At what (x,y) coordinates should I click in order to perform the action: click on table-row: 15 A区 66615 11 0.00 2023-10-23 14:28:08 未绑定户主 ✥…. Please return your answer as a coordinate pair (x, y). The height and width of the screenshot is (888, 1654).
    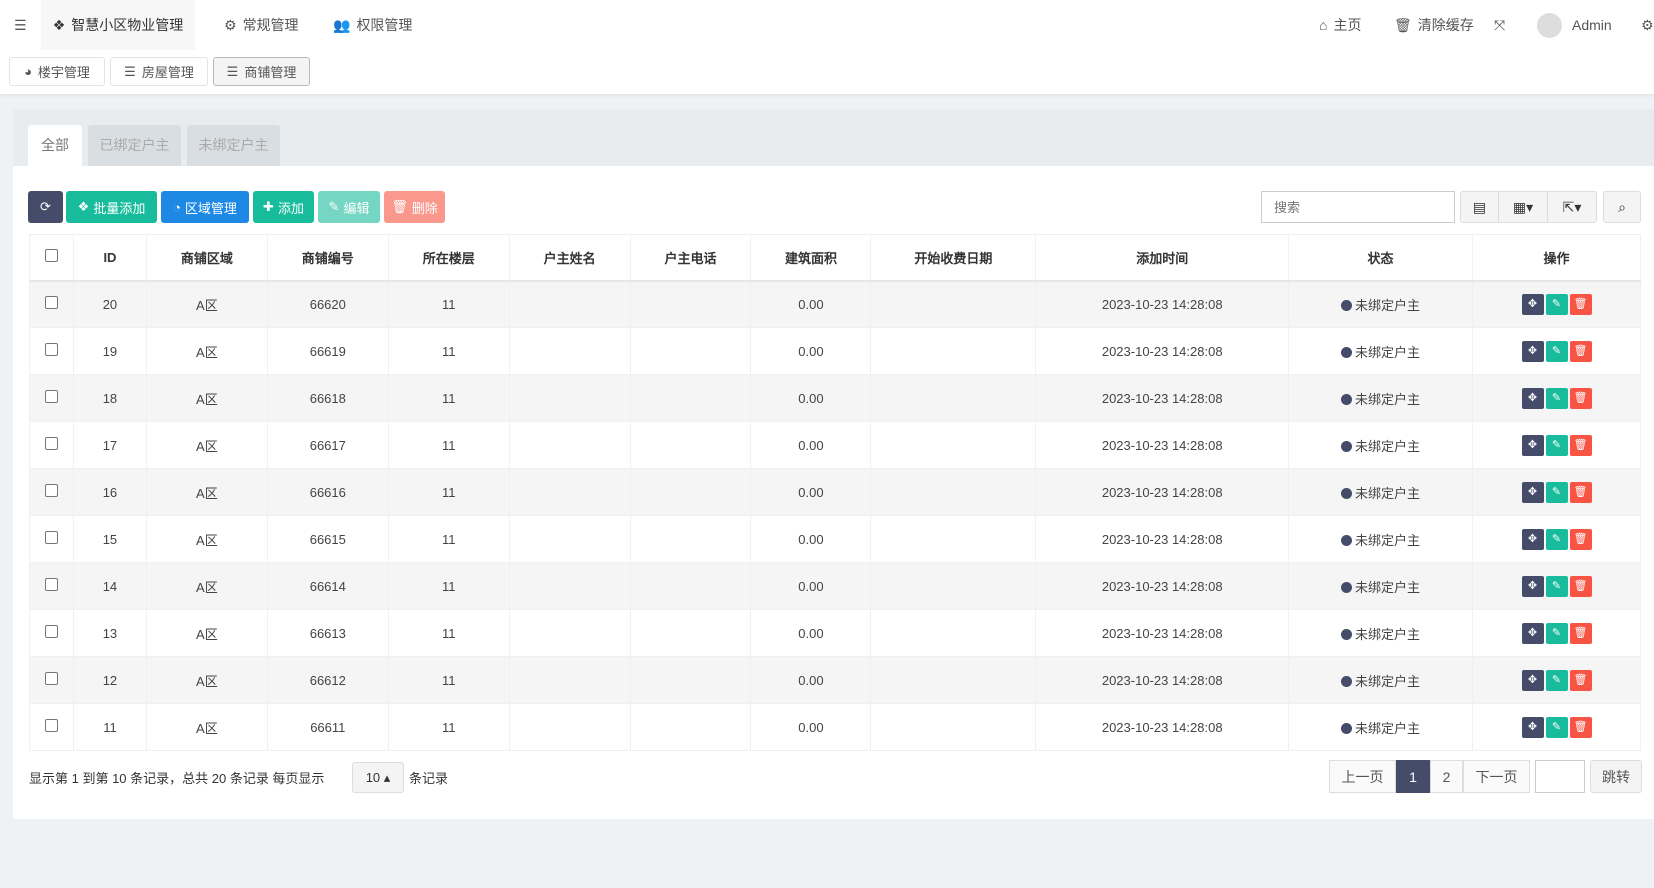
    Looking at the image, I should click on (835, 539).